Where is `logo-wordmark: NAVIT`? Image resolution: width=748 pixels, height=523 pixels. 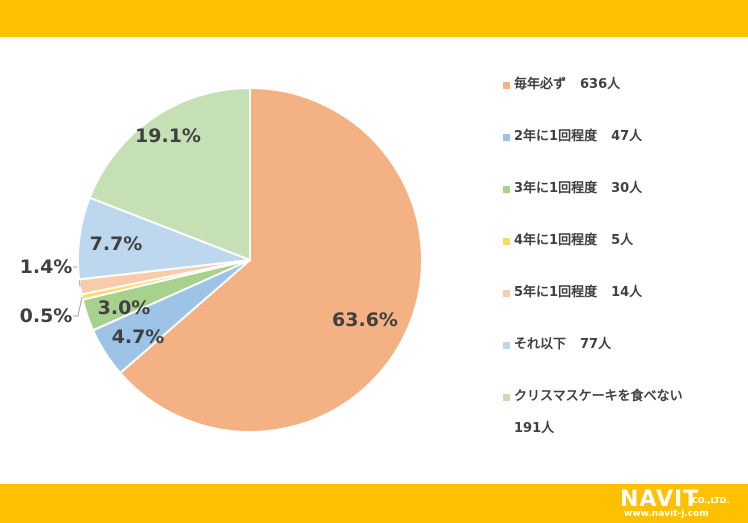
logo-wordmark: NAVIT is located at coordinates (660, 499).